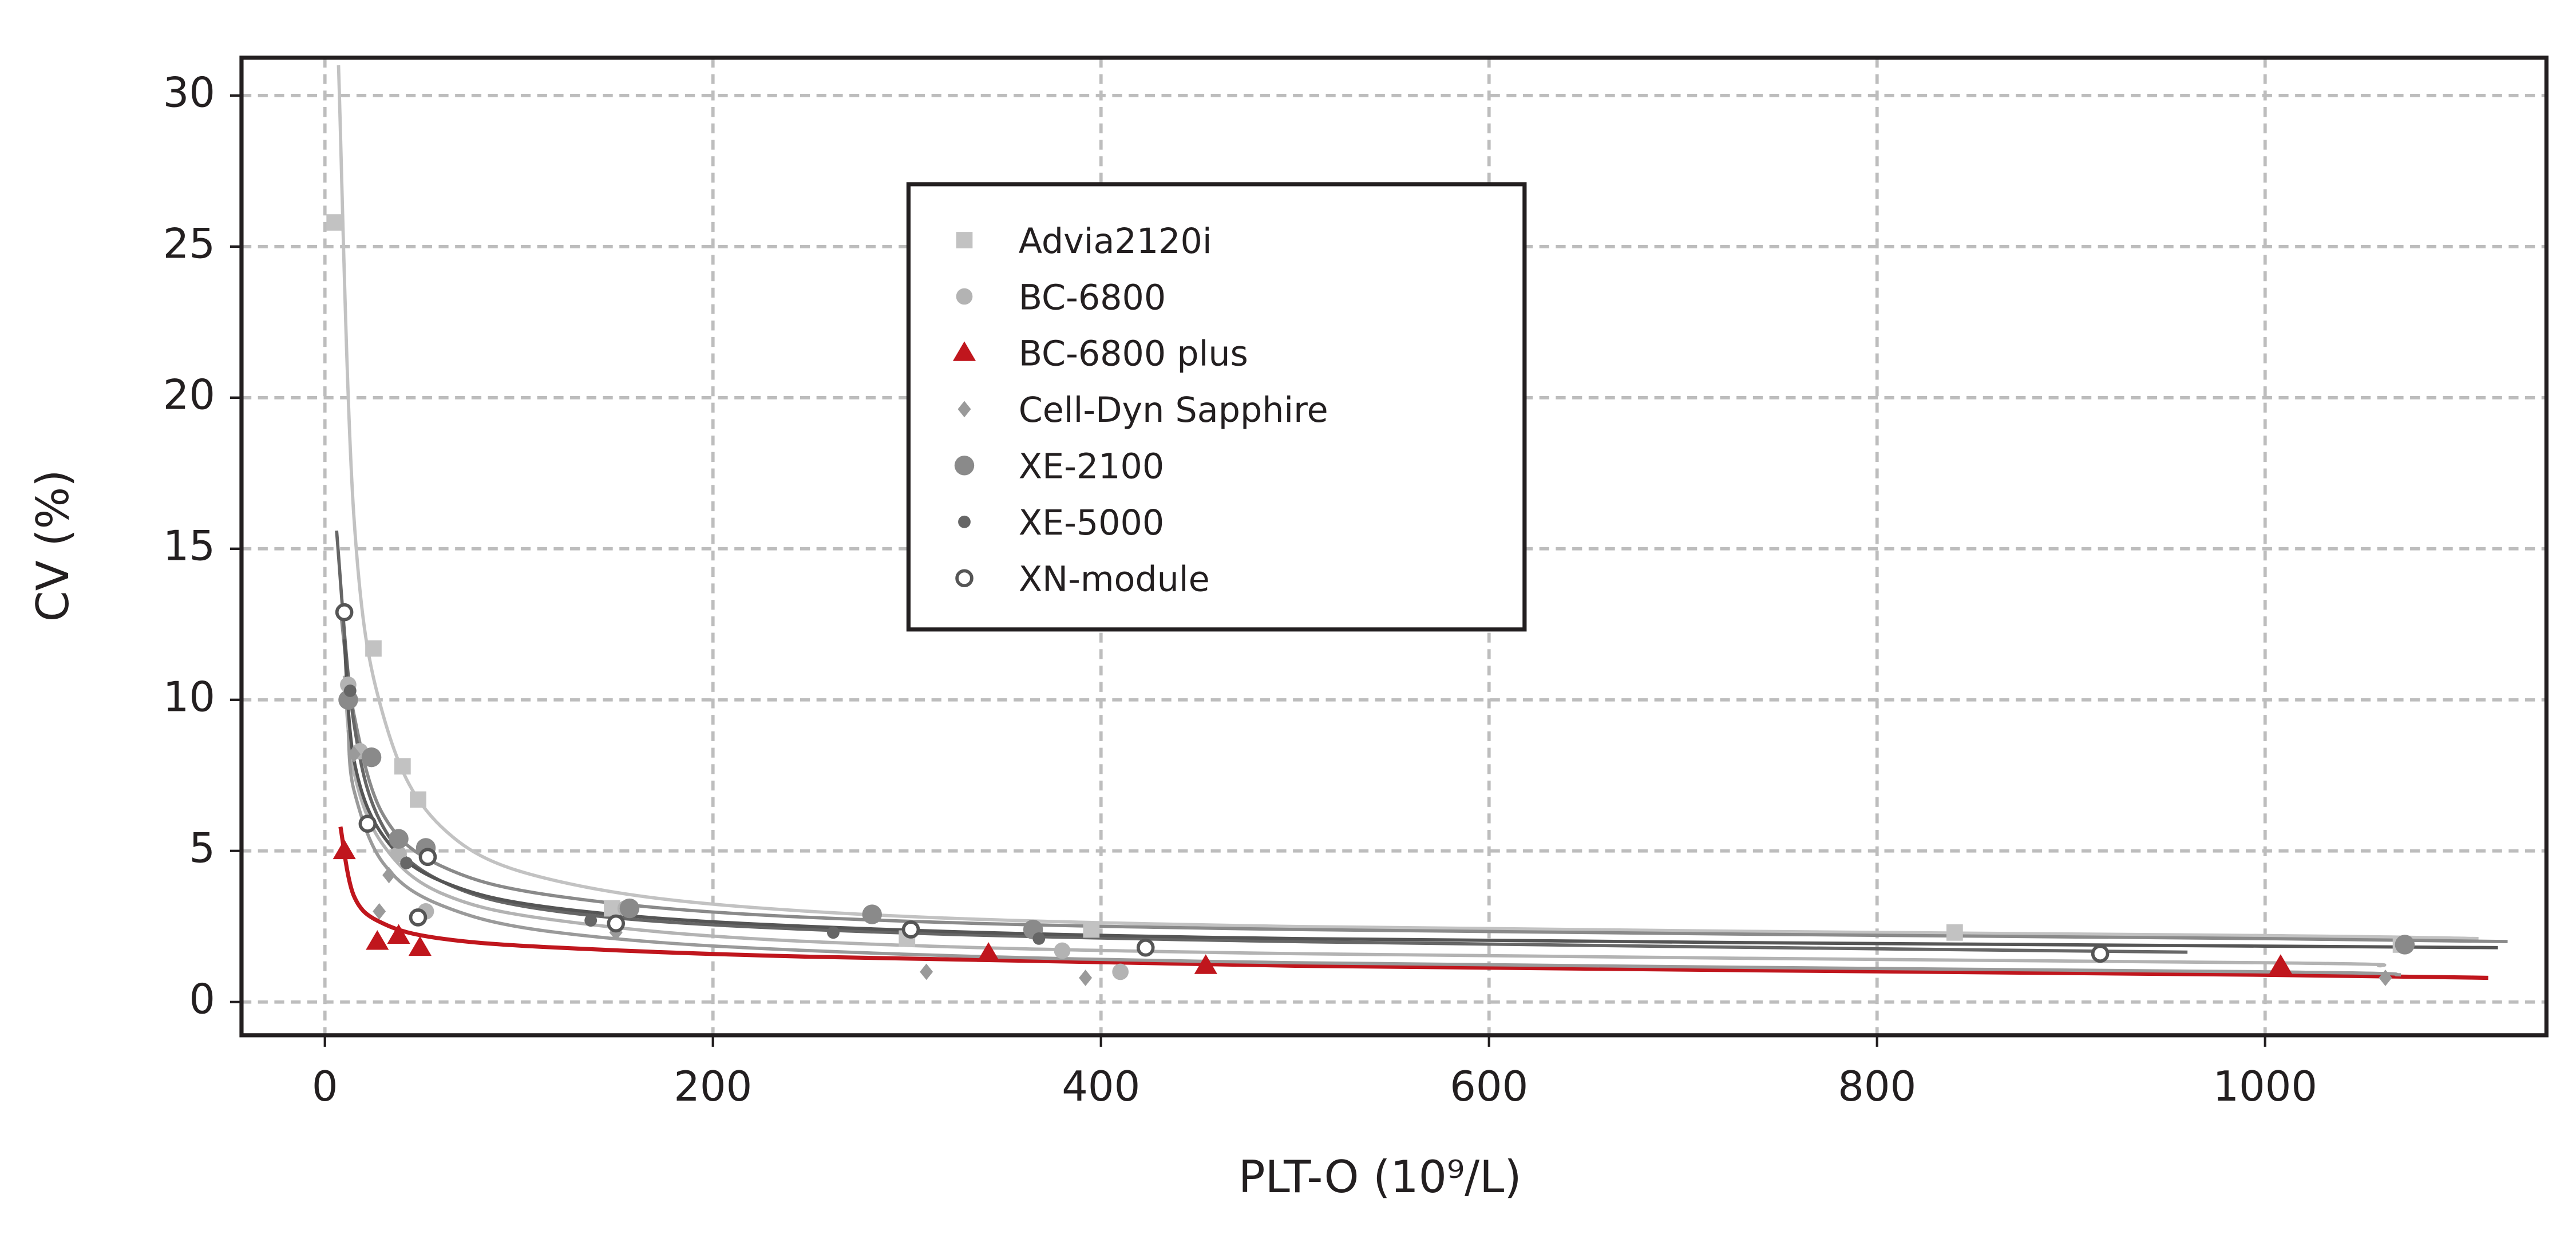 The height and width of the screenshot is (1254, 2576). Describe the element at coordinates (325, 1086) in the screenshot. I see `x-tick-label: 0` at that location.